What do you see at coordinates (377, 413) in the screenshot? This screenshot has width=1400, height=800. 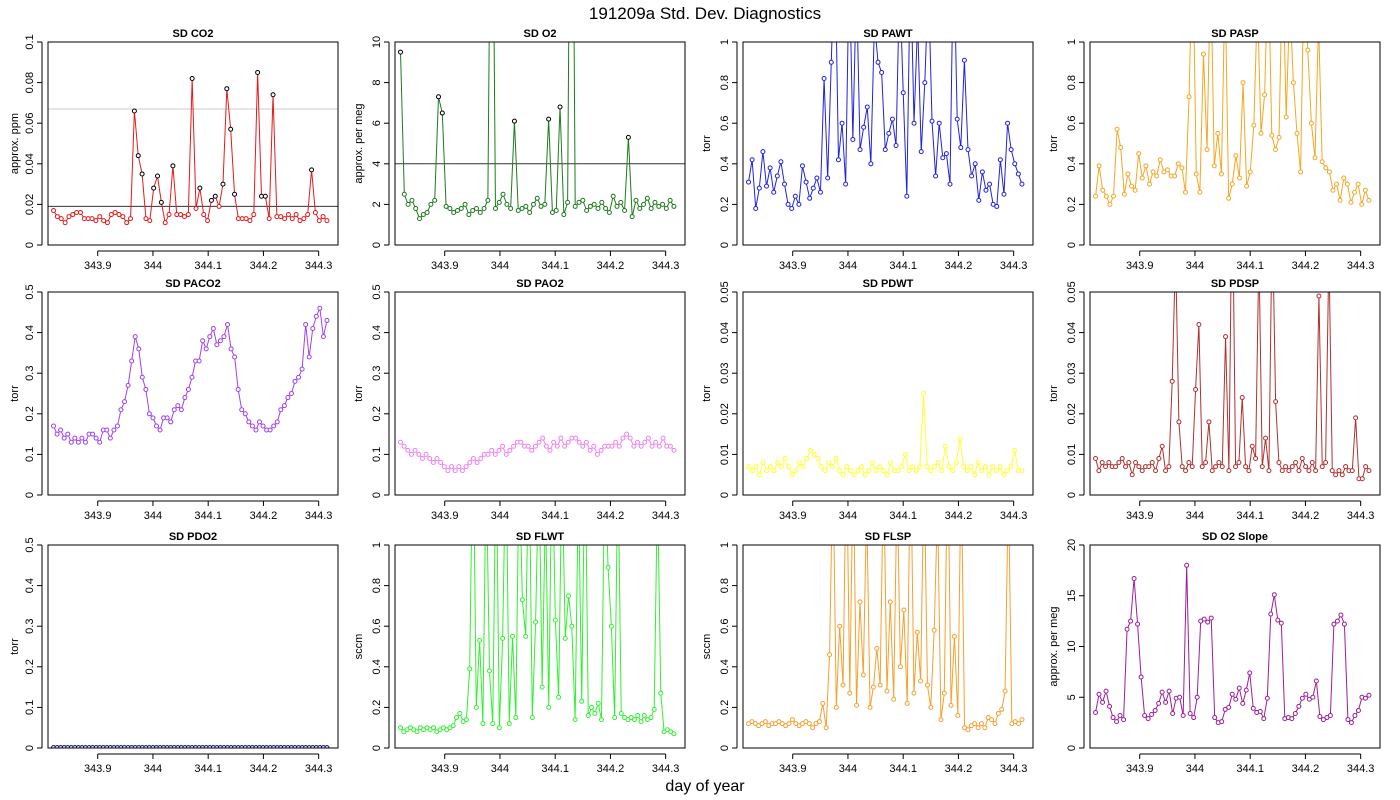 I see `y-tick-label: 0.2` at bounding box center [377, 413].